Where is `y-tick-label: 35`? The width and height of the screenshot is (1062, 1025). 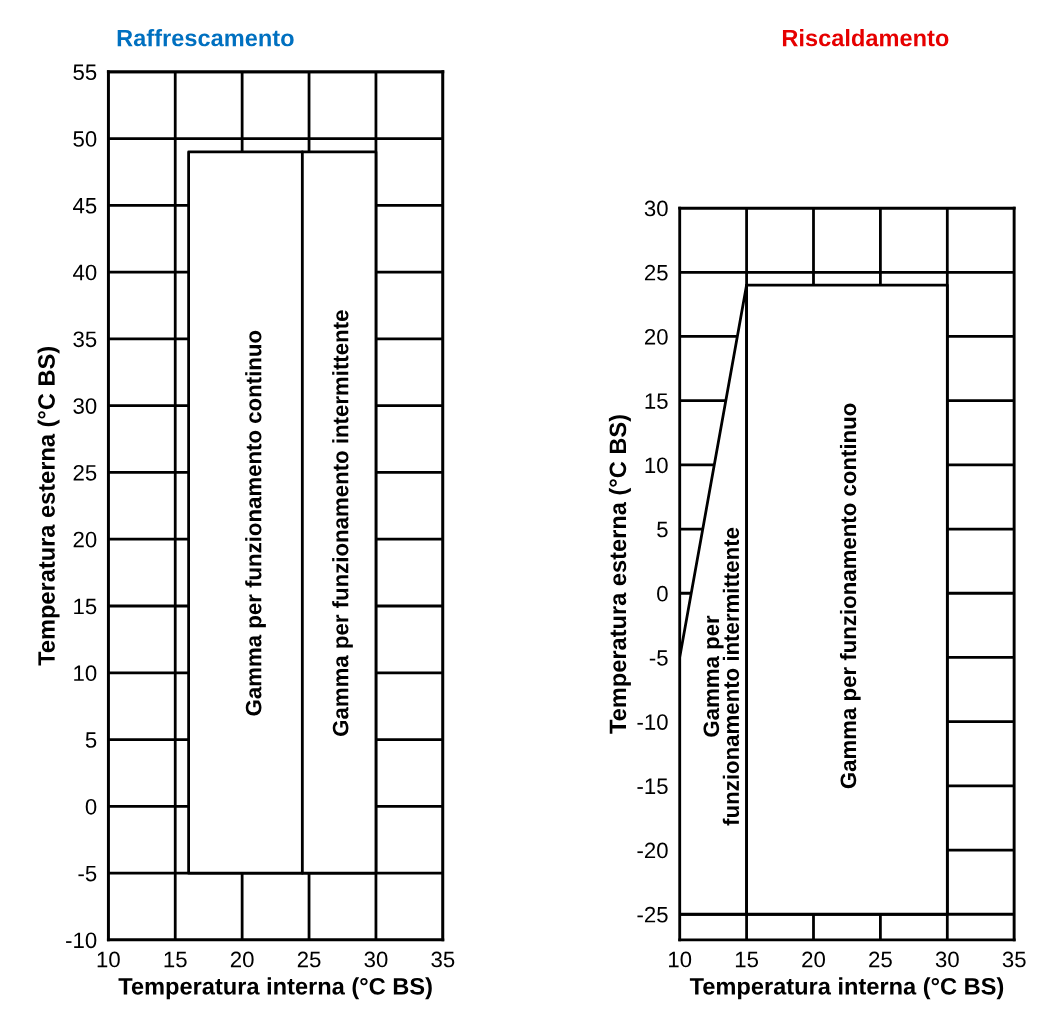 y-tick-label: 35 is located at coordinates (85, 339).